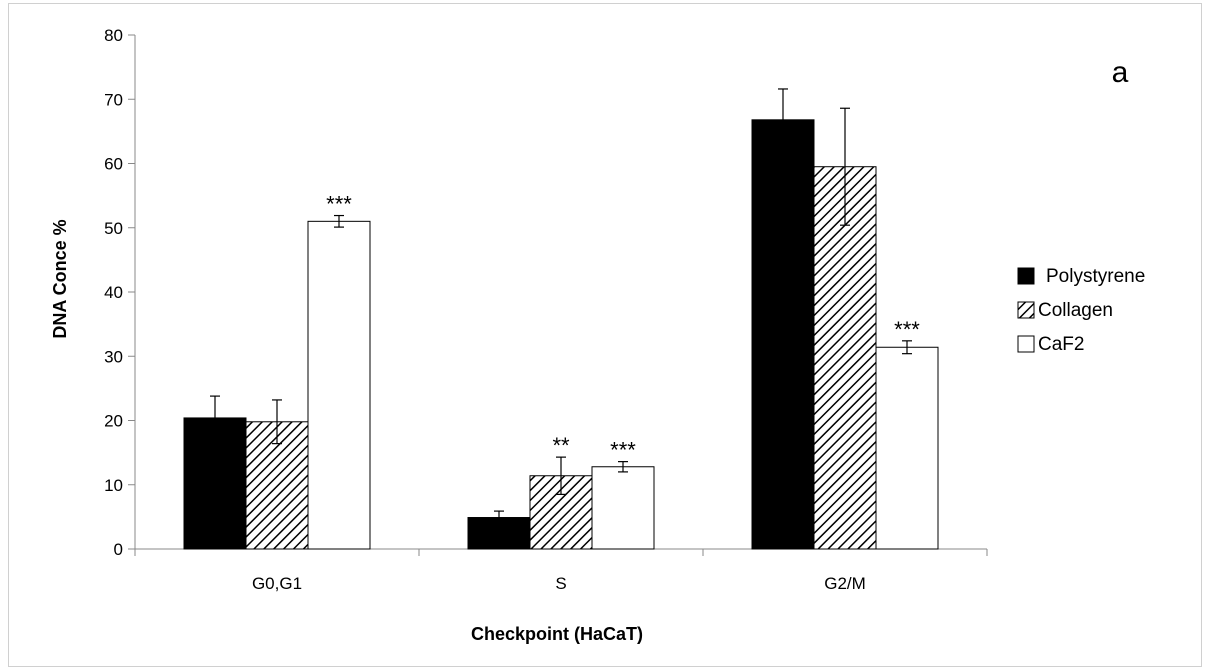 This screenshot has height=672, width=1207. I want to click on y-tick-label: 60, so click(113, 164).